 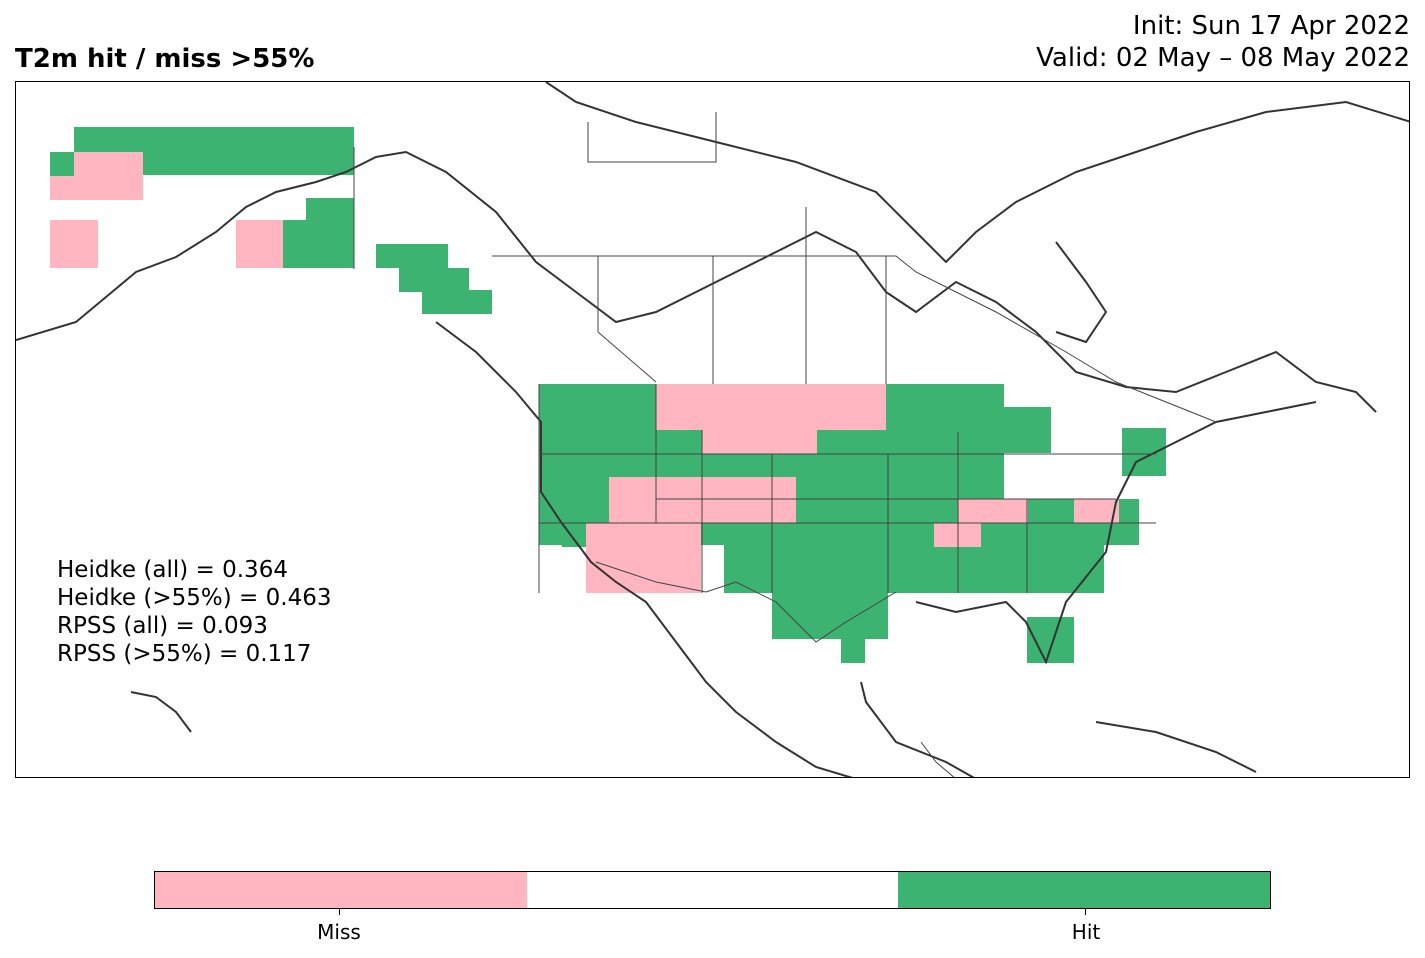 I want to click on colorbar-label-miss: Miss, so click(x=339, y=932).